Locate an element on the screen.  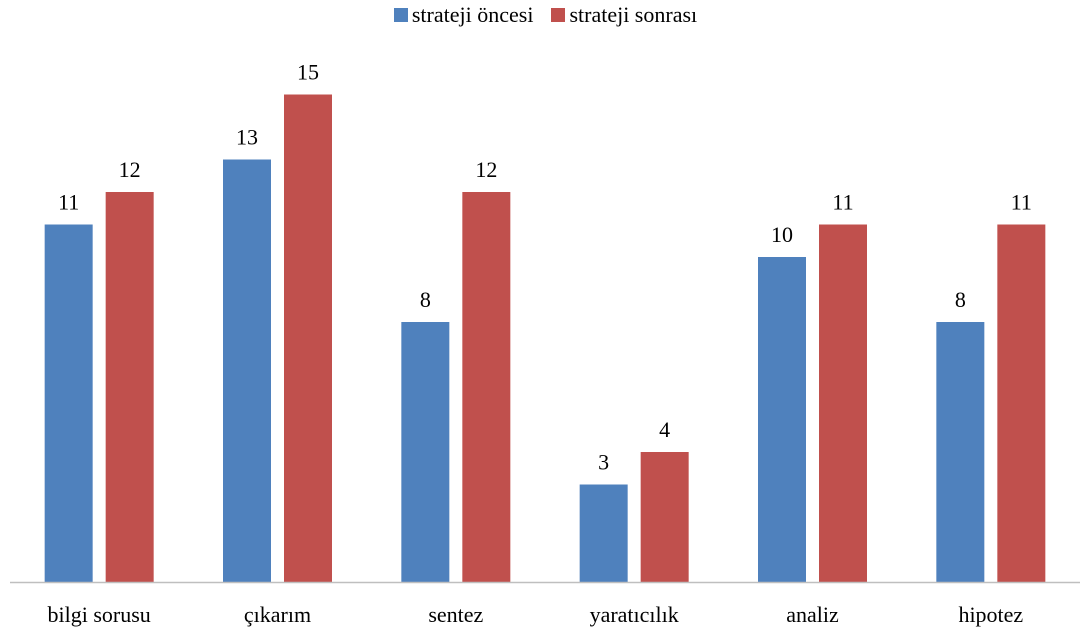
data-label-yarat-c-l-k-series-1: 4 is located at coordinates (664, 429).